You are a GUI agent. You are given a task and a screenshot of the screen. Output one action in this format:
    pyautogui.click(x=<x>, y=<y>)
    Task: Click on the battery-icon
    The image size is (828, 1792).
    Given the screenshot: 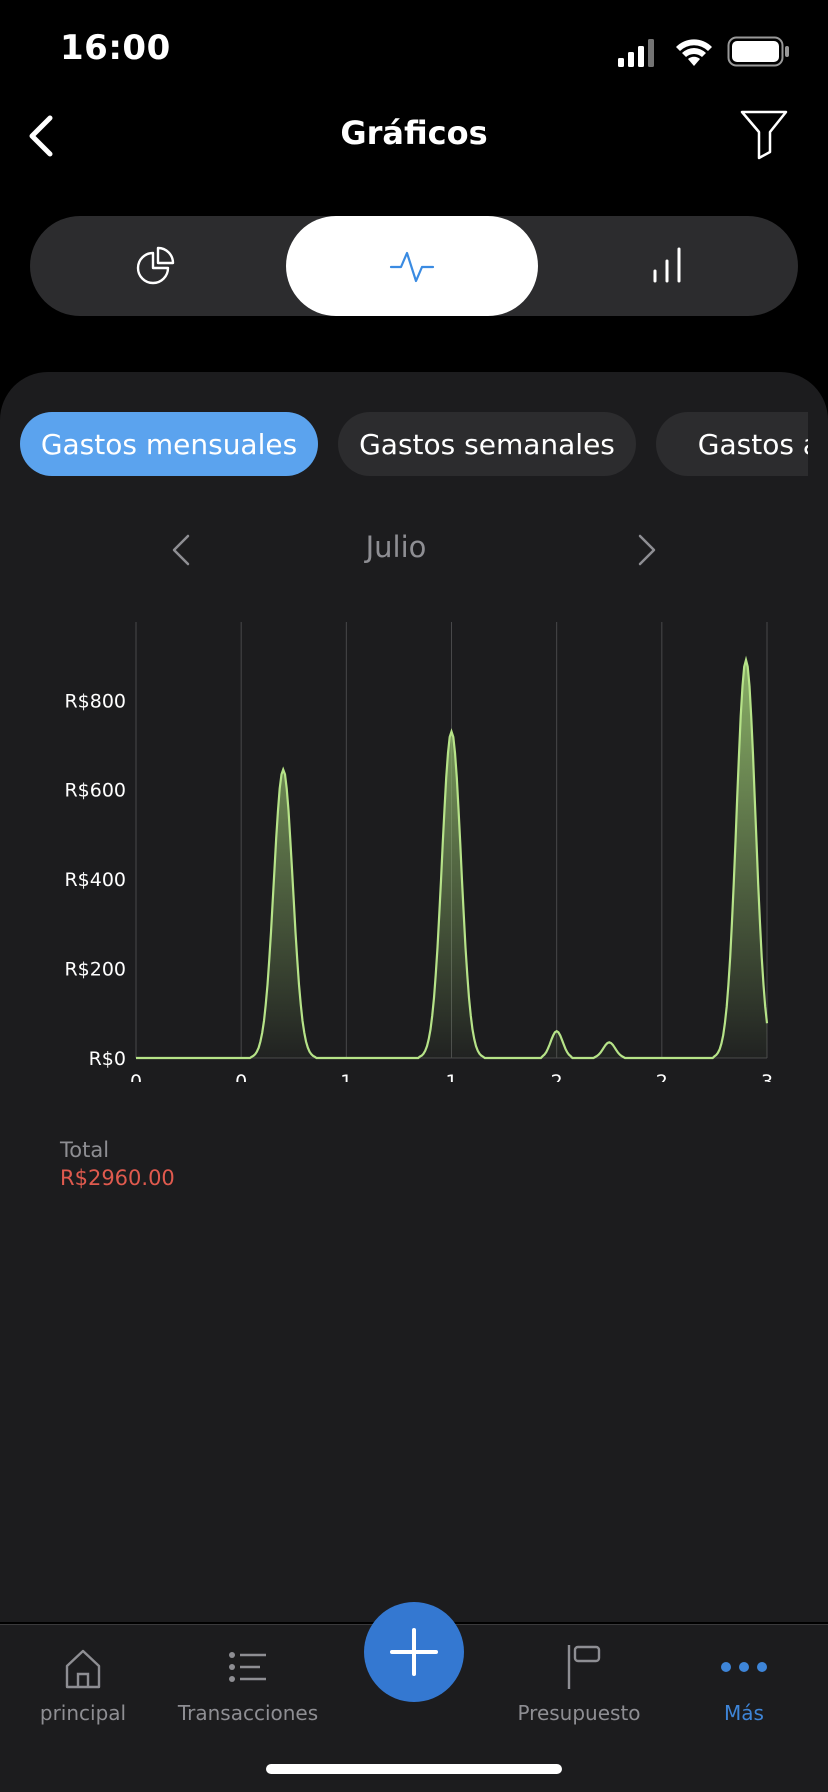 What is the action you would take?
    pyautogui.click(x=758, y=51)
    